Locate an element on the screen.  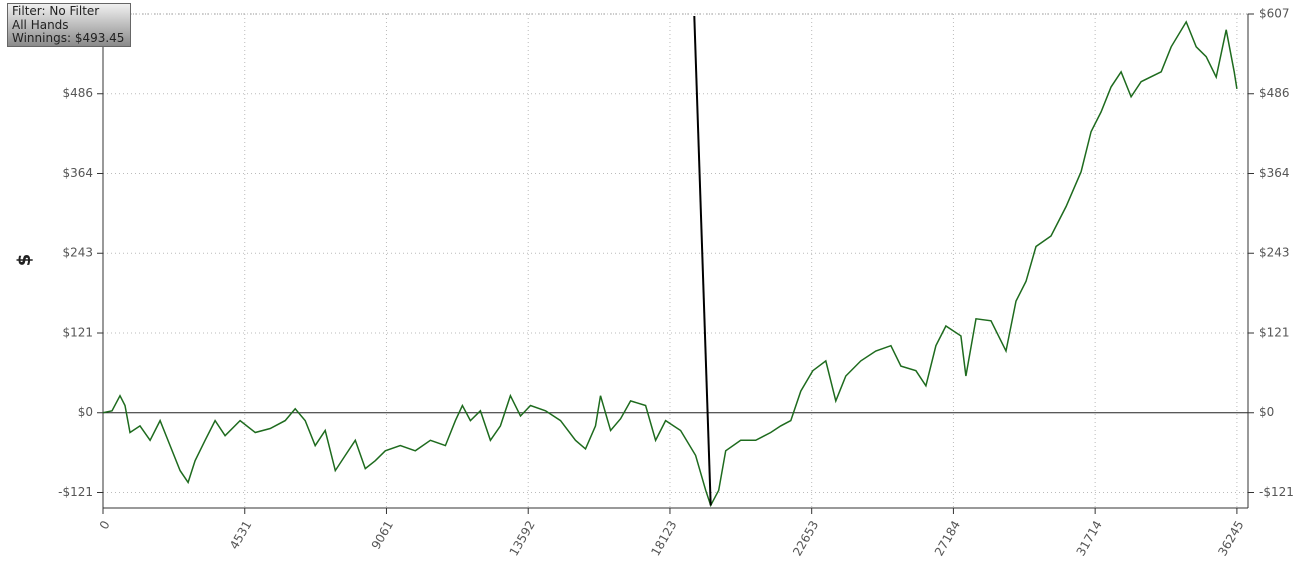
x-tick-label: 0 is located at coordinates (105, 525).